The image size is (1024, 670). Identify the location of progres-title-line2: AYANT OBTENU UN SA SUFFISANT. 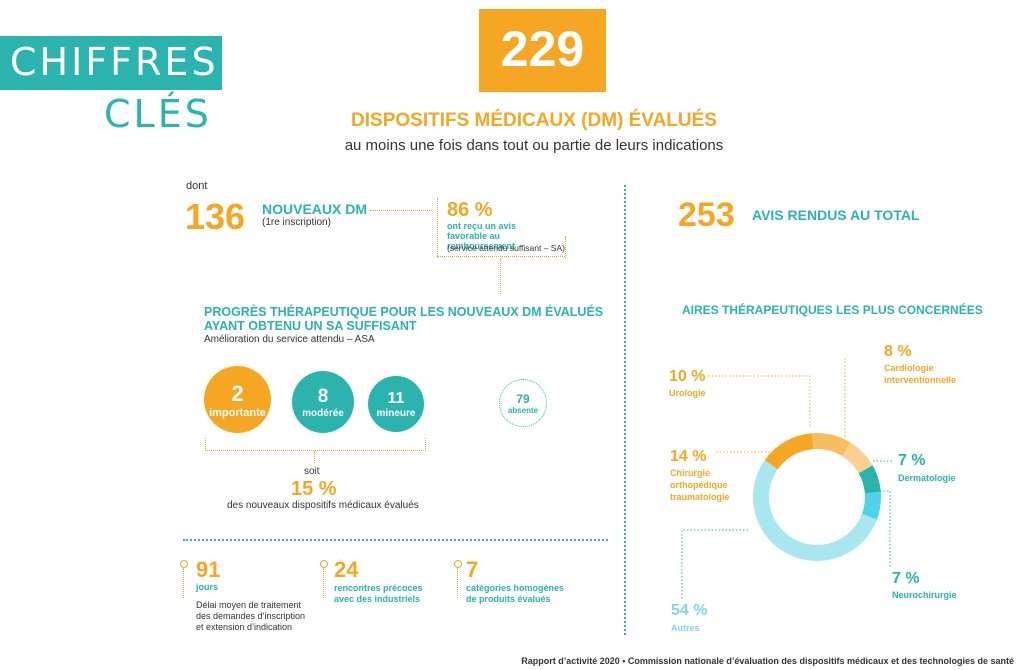
(310, 326).